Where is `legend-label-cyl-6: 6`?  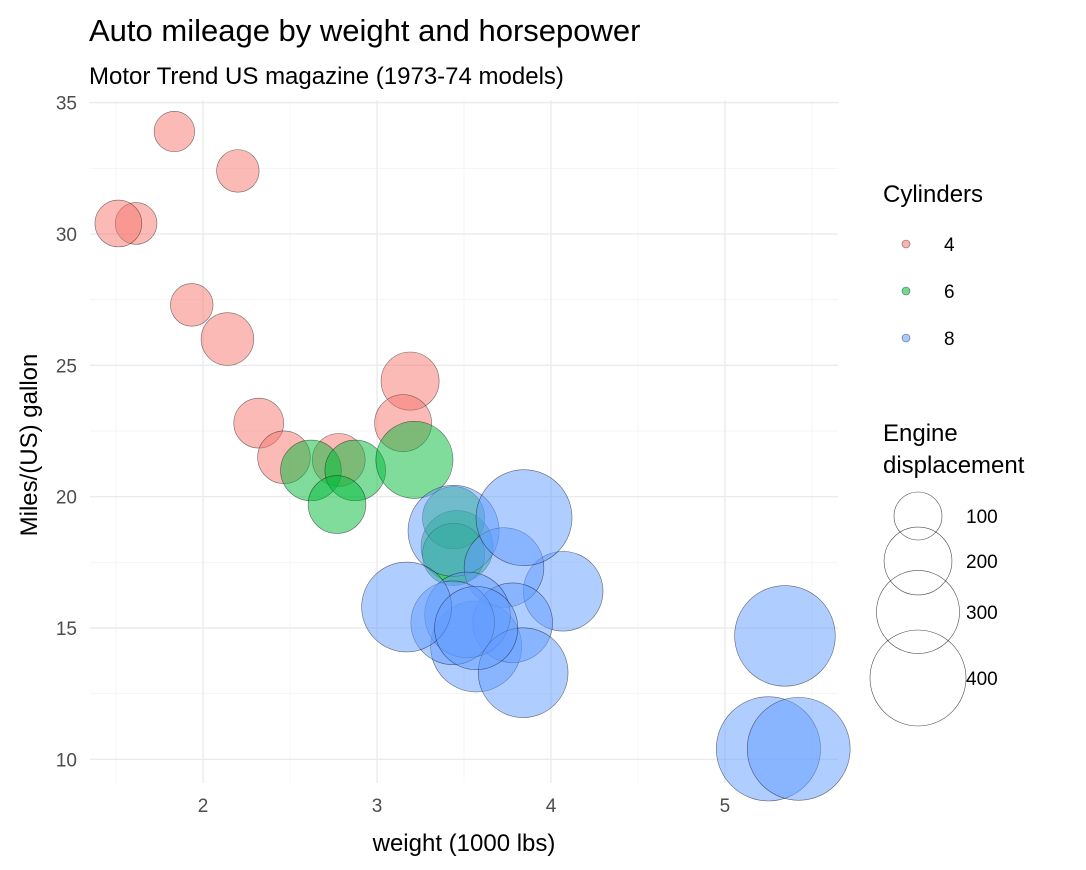 legend-label-cyl-6: 6 is located at coordinates (949, 292).